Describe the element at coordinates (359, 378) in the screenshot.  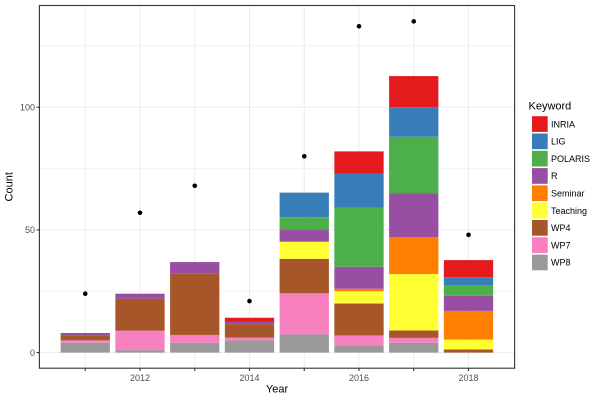
I see `svg-text: 2016` at that location.